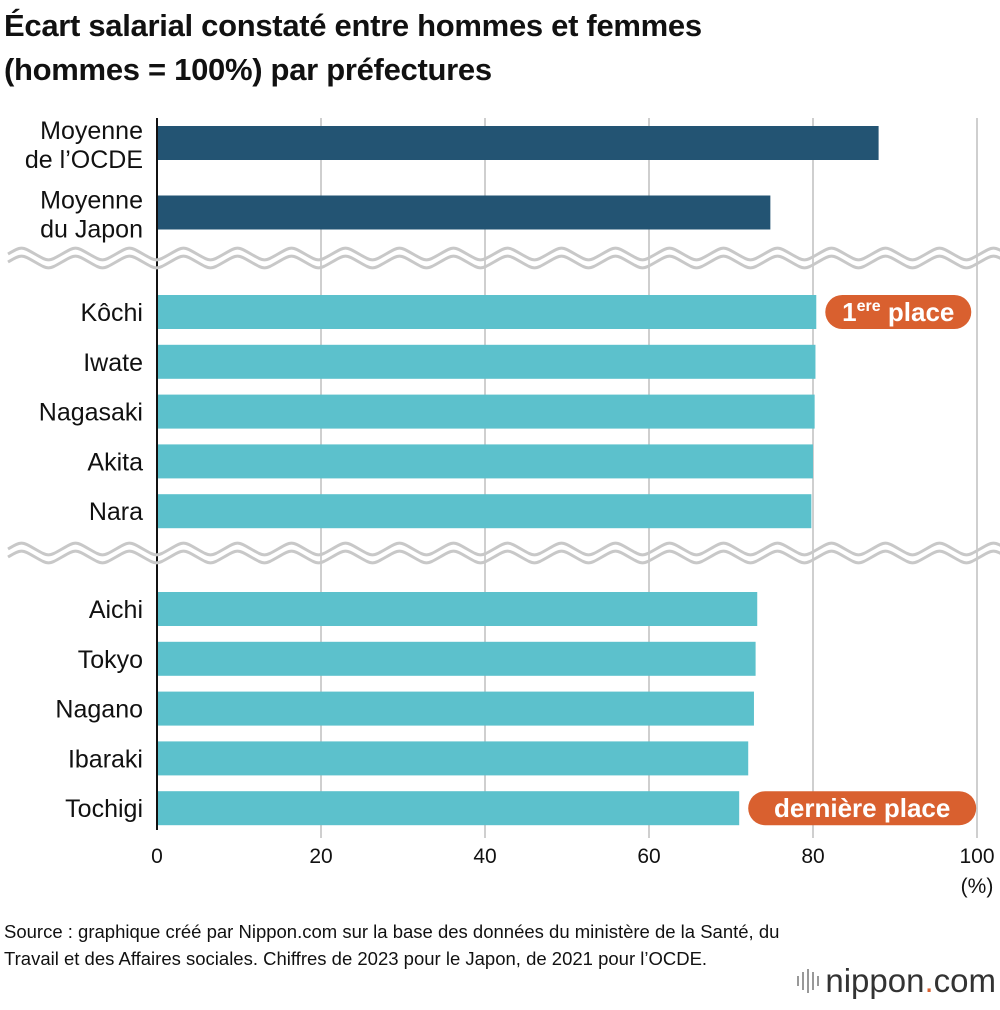 Image resolution: width=1000 pixels, height=1010 pixels. I want to click on nippon-logo: nippon.com, so click(896, 981).